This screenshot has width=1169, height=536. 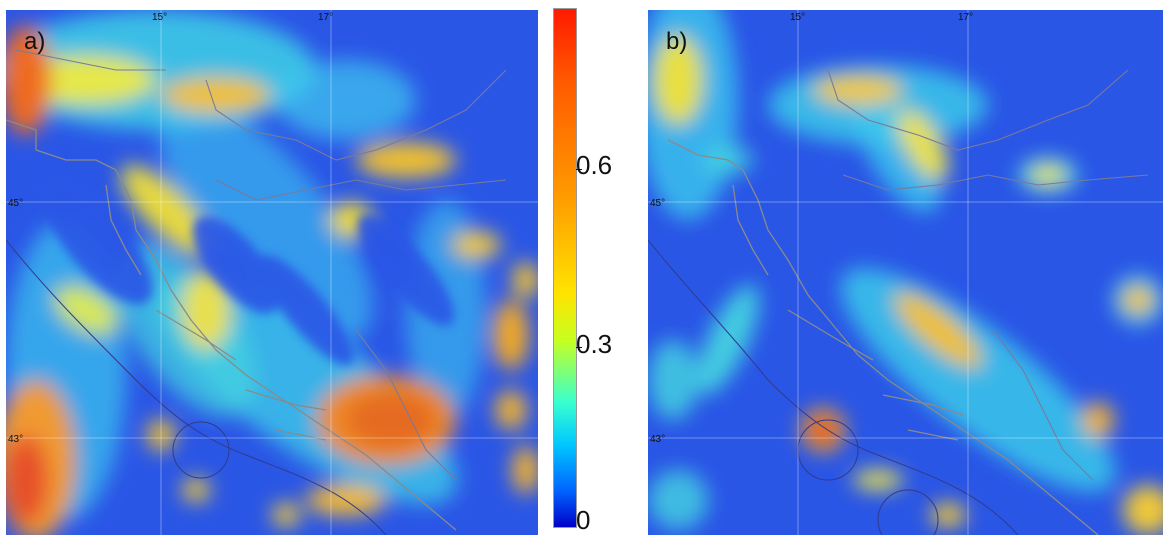 I want to click on colorbar, so click(x=565, y=268).